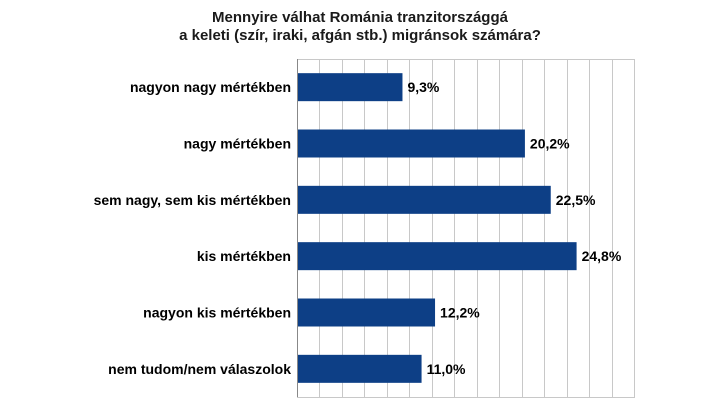 The image size is (710, 408). Describe the element at coordinates (460, 313) in the screenshot. I see `value-label: 12,2%` at that location.